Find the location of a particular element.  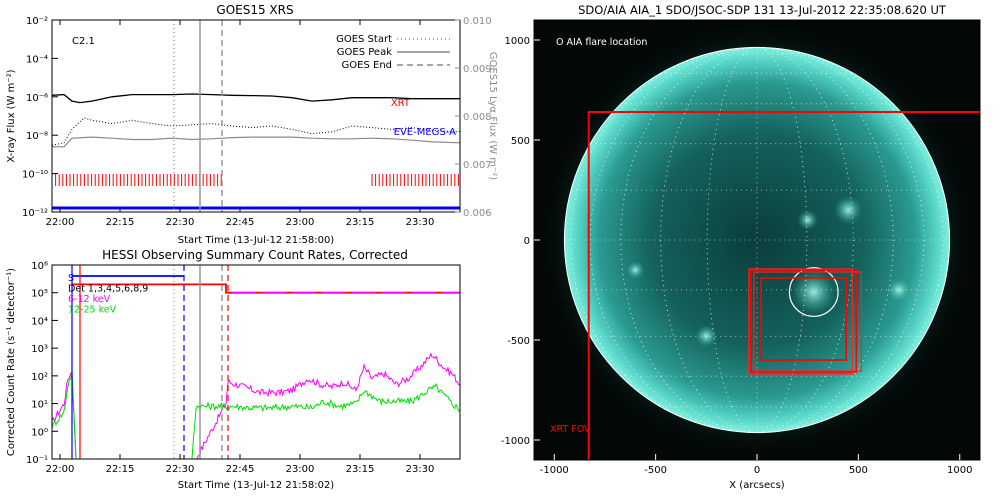

hessi-xtick-label: 23:30 is located at coordinates (420, 469).